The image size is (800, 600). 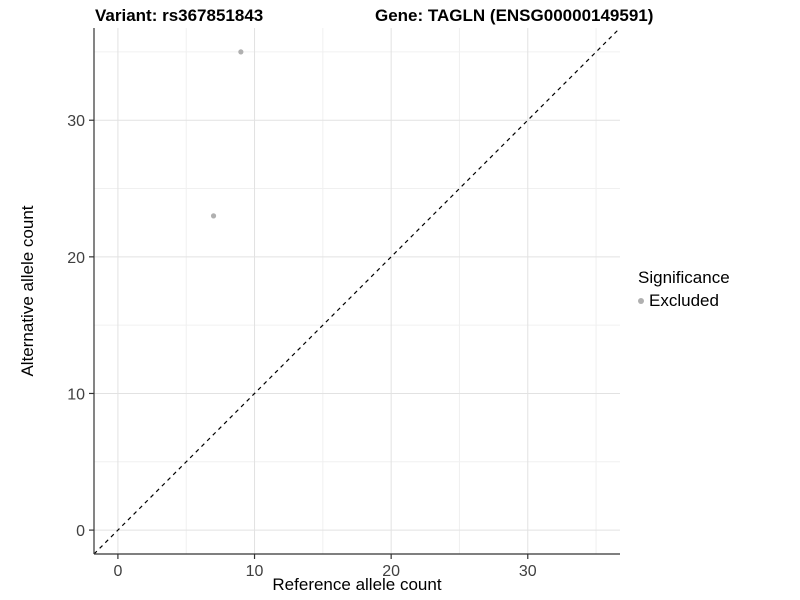 I want to click on legend-item-excluded: Excluded, so click(x=684, y=301).